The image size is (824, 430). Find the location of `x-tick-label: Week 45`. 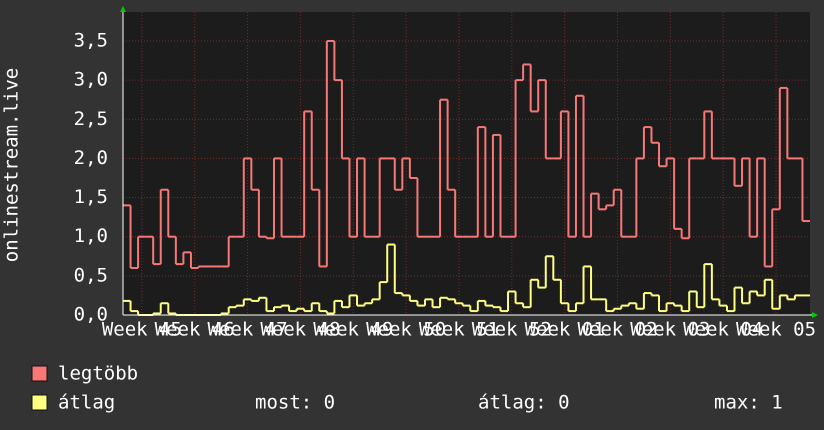

x-tick-label: Week 45 is located at coordinates (142, 330).